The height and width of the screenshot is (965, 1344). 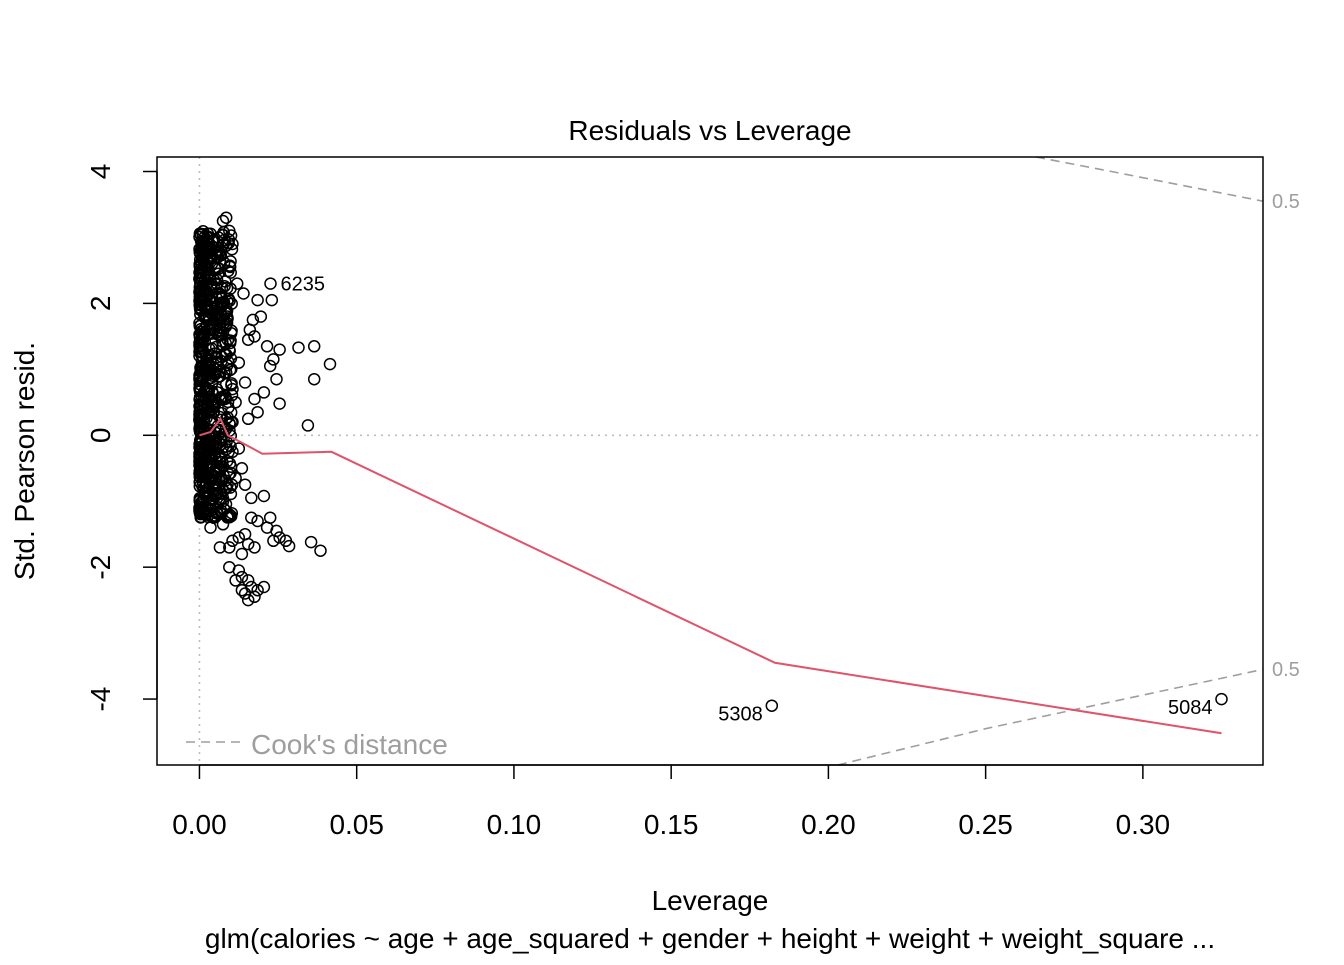 What do you see at coordinates (100, 699) in the screenshot?
I see `y-tick-label: -4` at bounding box center [100, 699].